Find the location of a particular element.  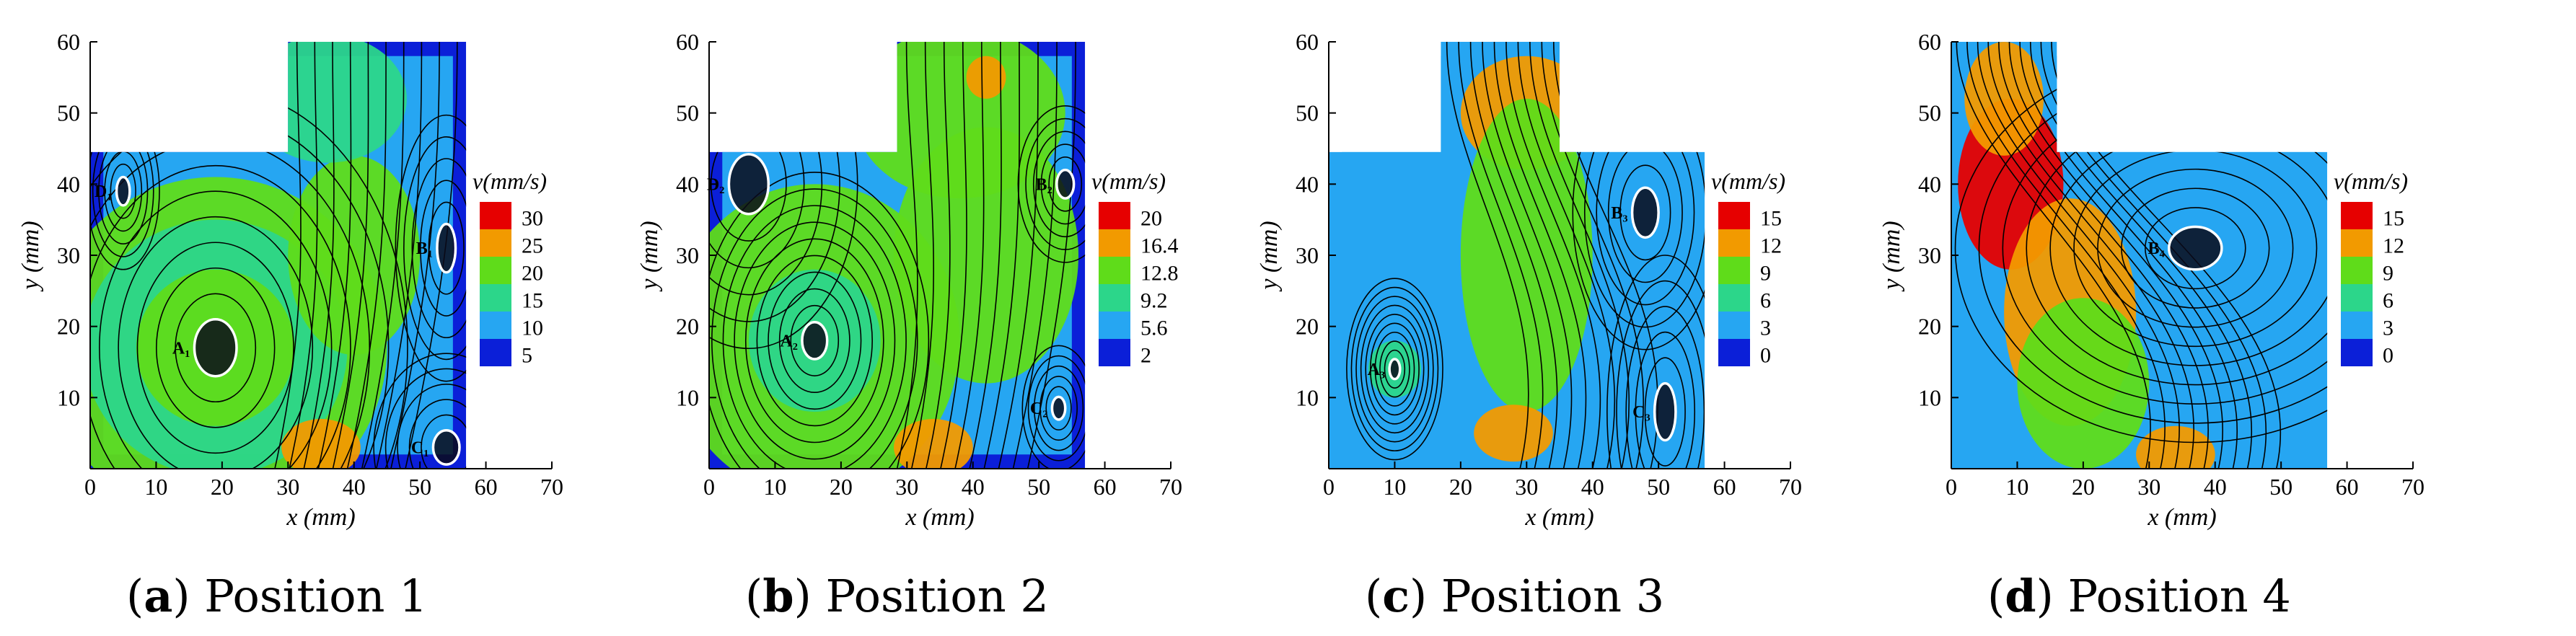

colorbar-value: 30 is located at coordinates (532, 218).